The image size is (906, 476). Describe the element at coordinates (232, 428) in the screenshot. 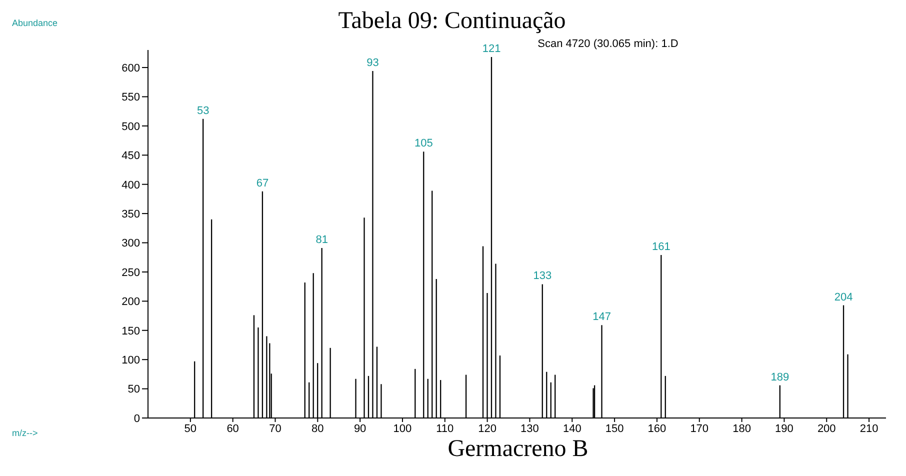

I see `x-tick-label: 60` at that location.